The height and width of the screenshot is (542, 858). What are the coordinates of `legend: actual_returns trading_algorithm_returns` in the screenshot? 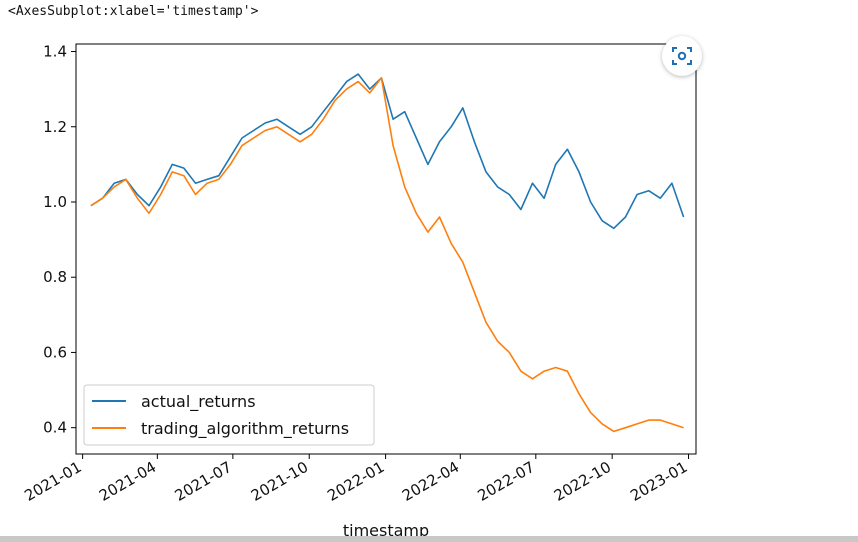 It's located at (229, 415).